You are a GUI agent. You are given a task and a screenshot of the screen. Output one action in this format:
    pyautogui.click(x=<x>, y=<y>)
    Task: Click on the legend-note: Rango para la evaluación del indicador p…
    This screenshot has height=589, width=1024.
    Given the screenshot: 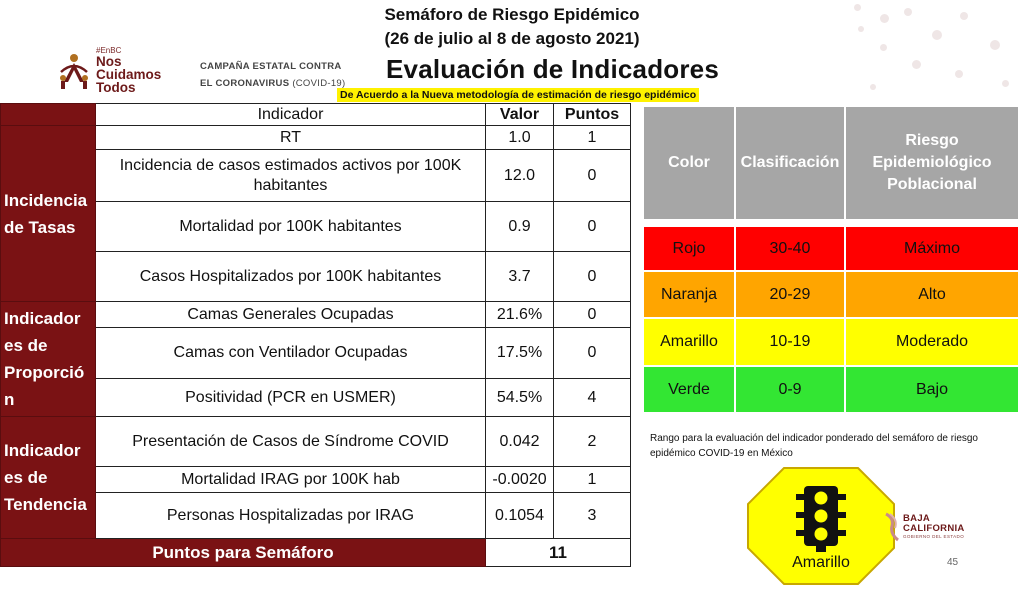 What is the action you would take?
    pyautogui.click(x=814, y=446)
    